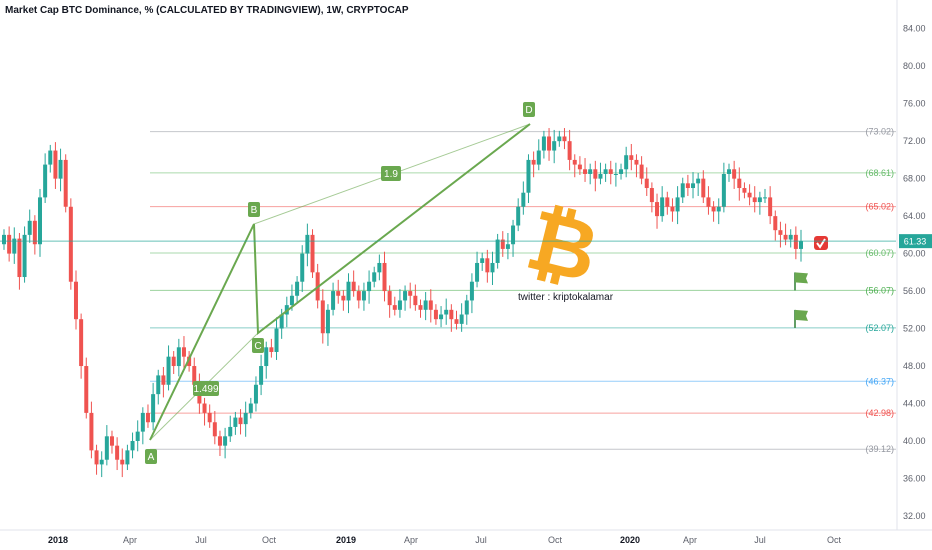 This screenshot has height=550, width=932. I want to click on x-tick-label: 2018, so click(58, 540).